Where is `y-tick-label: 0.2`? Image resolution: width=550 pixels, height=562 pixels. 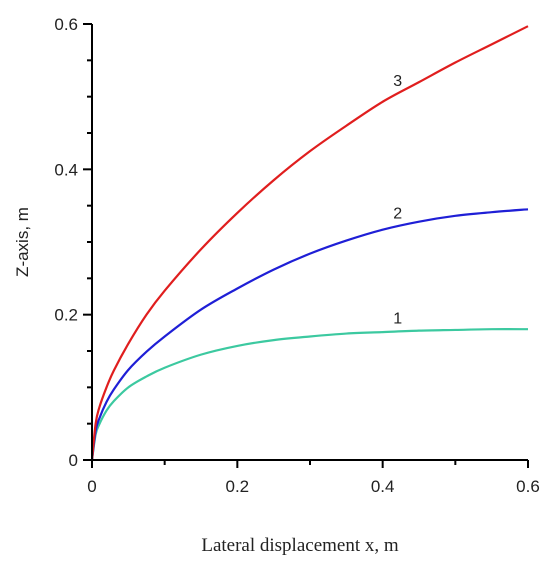 y-tick-label: 0.2 is located at coordinates (66, 315).